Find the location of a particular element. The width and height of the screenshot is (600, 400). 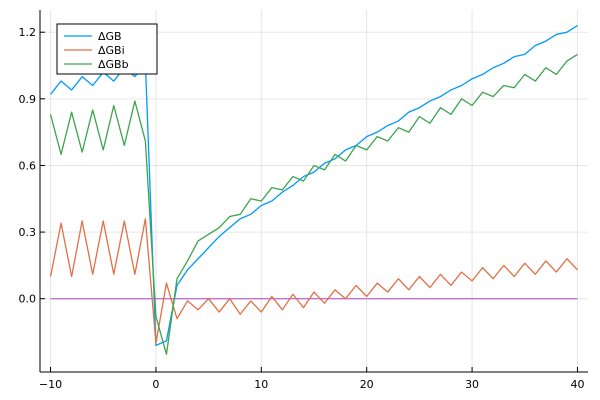

x-tick-label: 30 is located at coordinates (472, 384).